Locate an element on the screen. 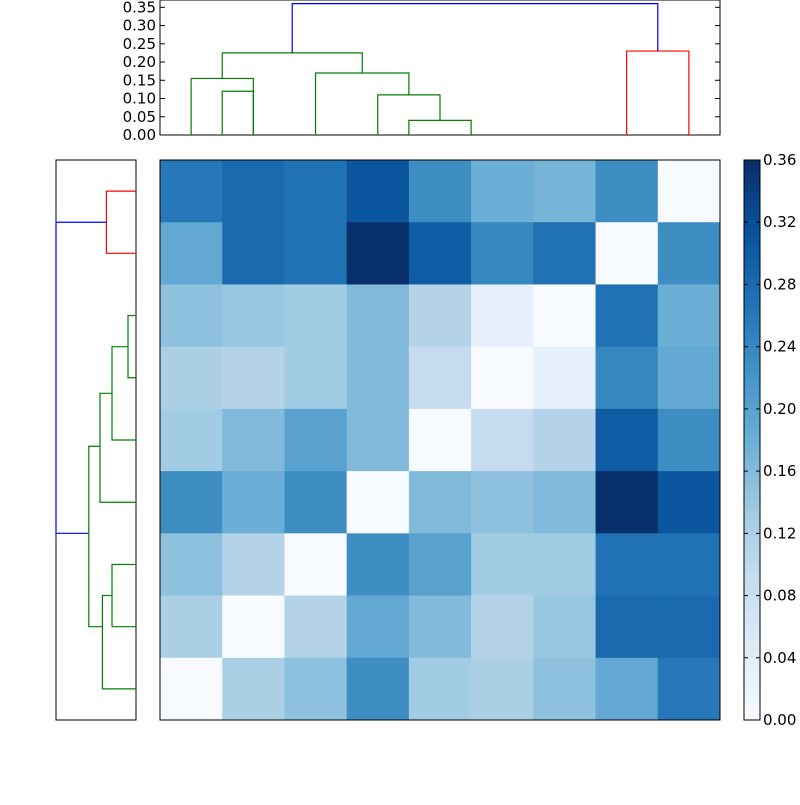 The height and width of the screenshot is (805, 800). heatmap-cell-r4-c5 is located at coordinates (502, 440).